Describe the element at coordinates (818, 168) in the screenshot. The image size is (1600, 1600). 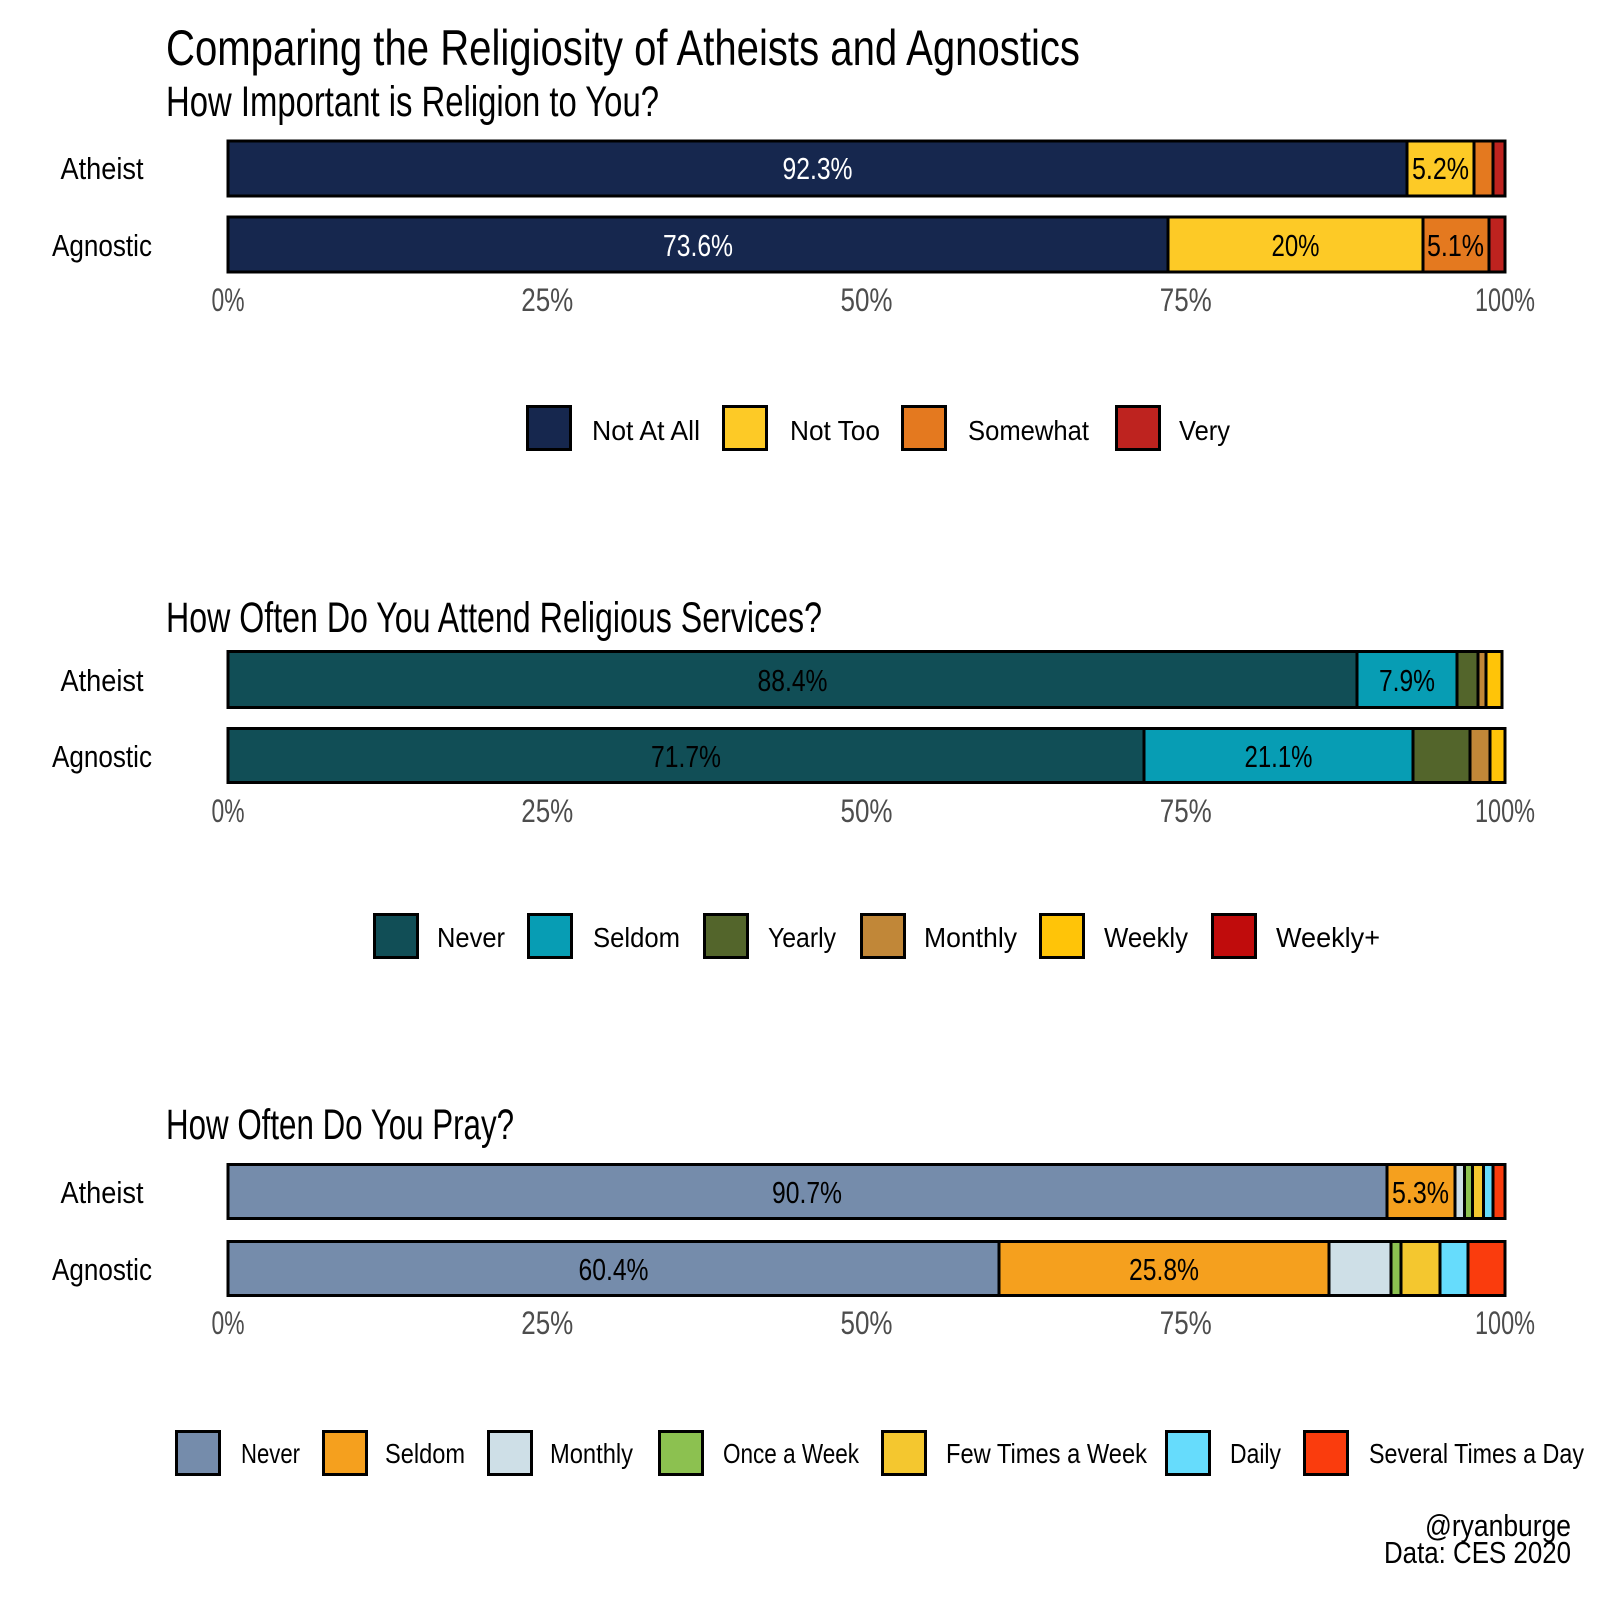
I see `svg-text: 92.3%` at that location.